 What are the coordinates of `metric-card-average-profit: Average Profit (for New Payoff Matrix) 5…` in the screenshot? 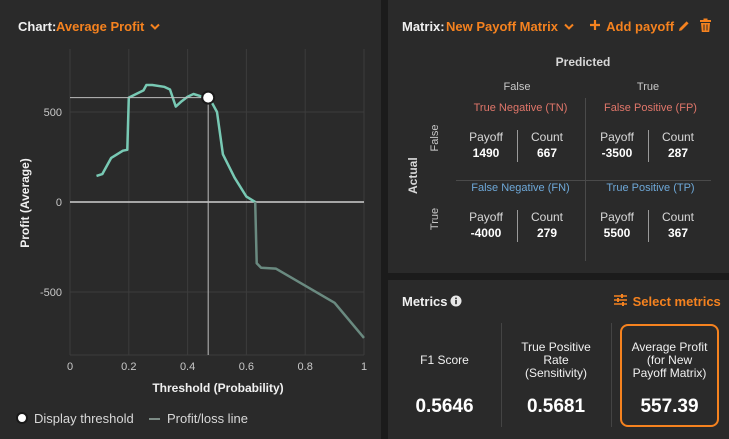 It's located at (669, 375).